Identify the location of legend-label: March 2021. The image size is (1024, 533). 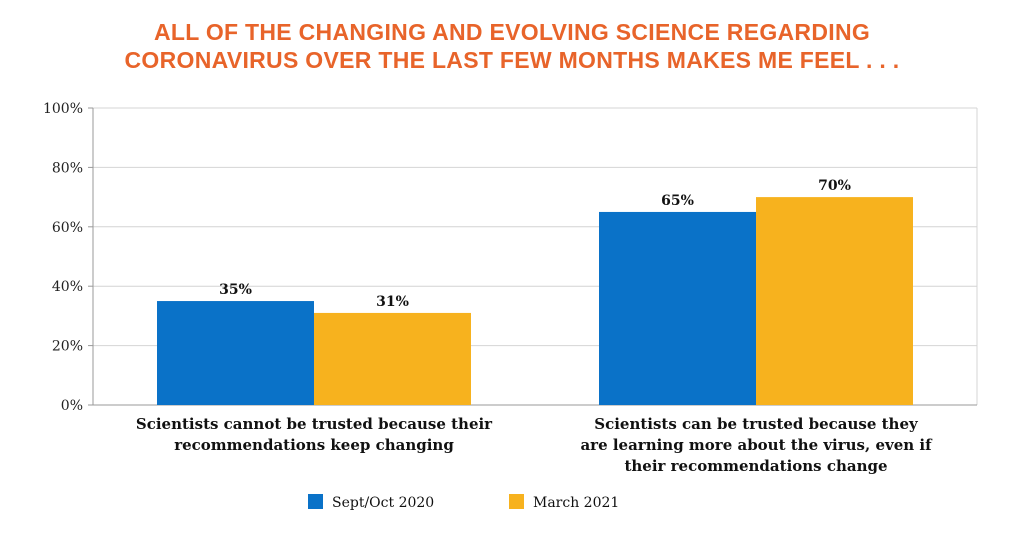
(576, 503).